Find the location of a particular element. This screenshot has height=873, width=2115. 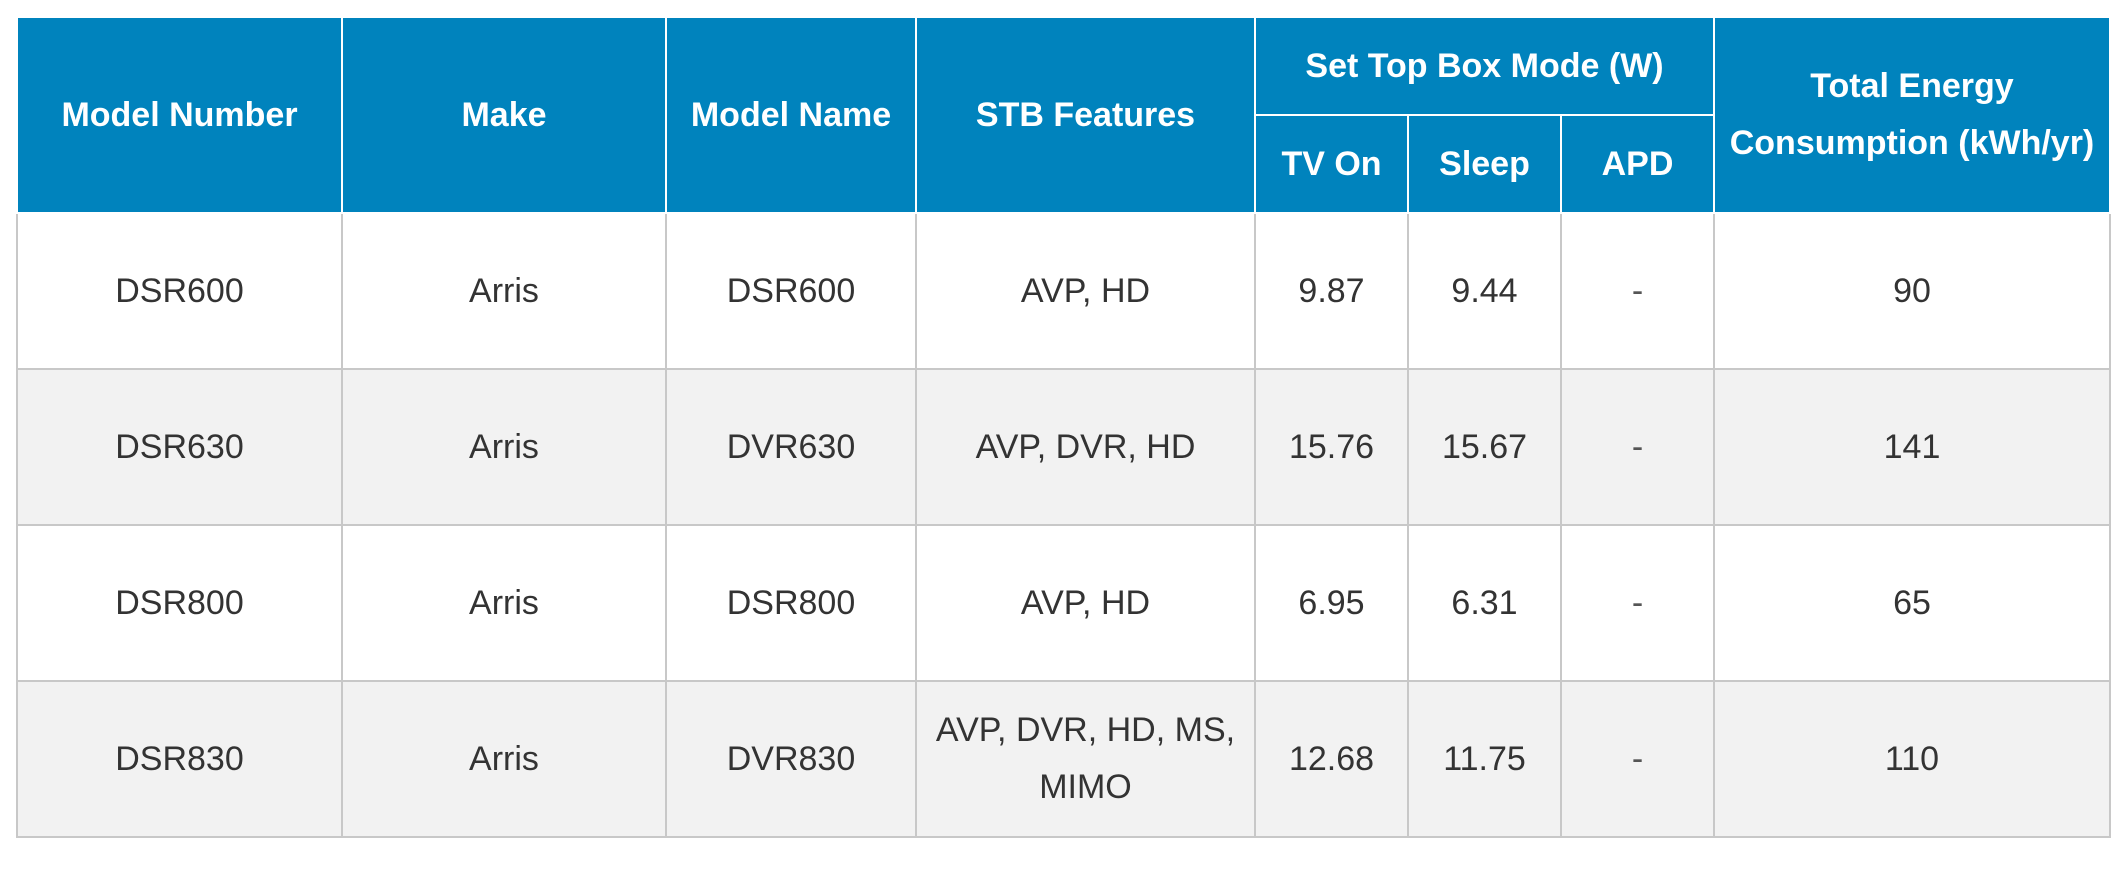

header-set-top-box-mode: Set Top Box Mode (W) is located at coordinates (1484, 66).